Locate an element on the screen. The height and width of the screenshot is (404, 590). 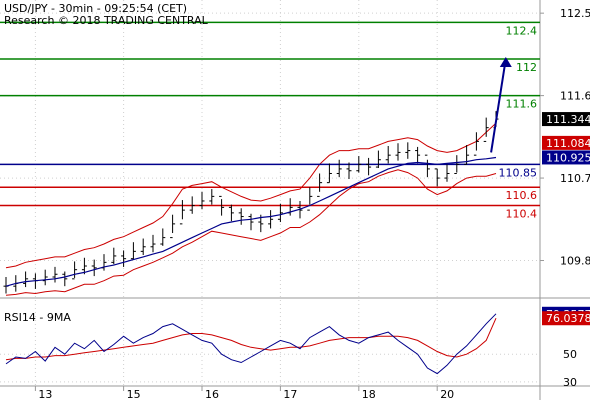
price-tick-label: 110.7 is located at coordinates (575, 178).